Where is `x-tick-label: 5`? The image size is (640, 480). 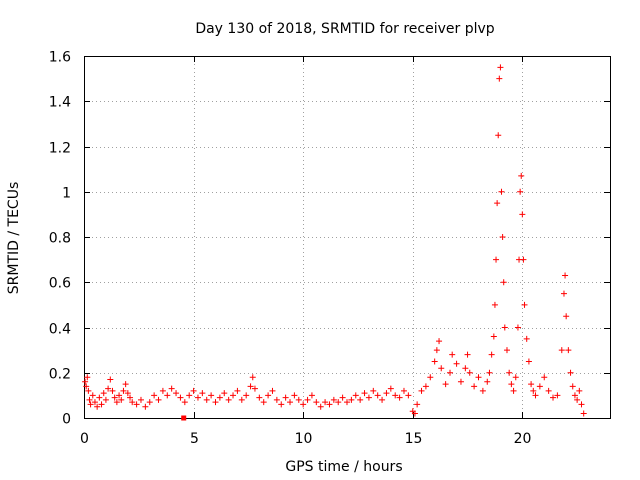 x-tick-label: 5 is located at coordinates (194, 439).